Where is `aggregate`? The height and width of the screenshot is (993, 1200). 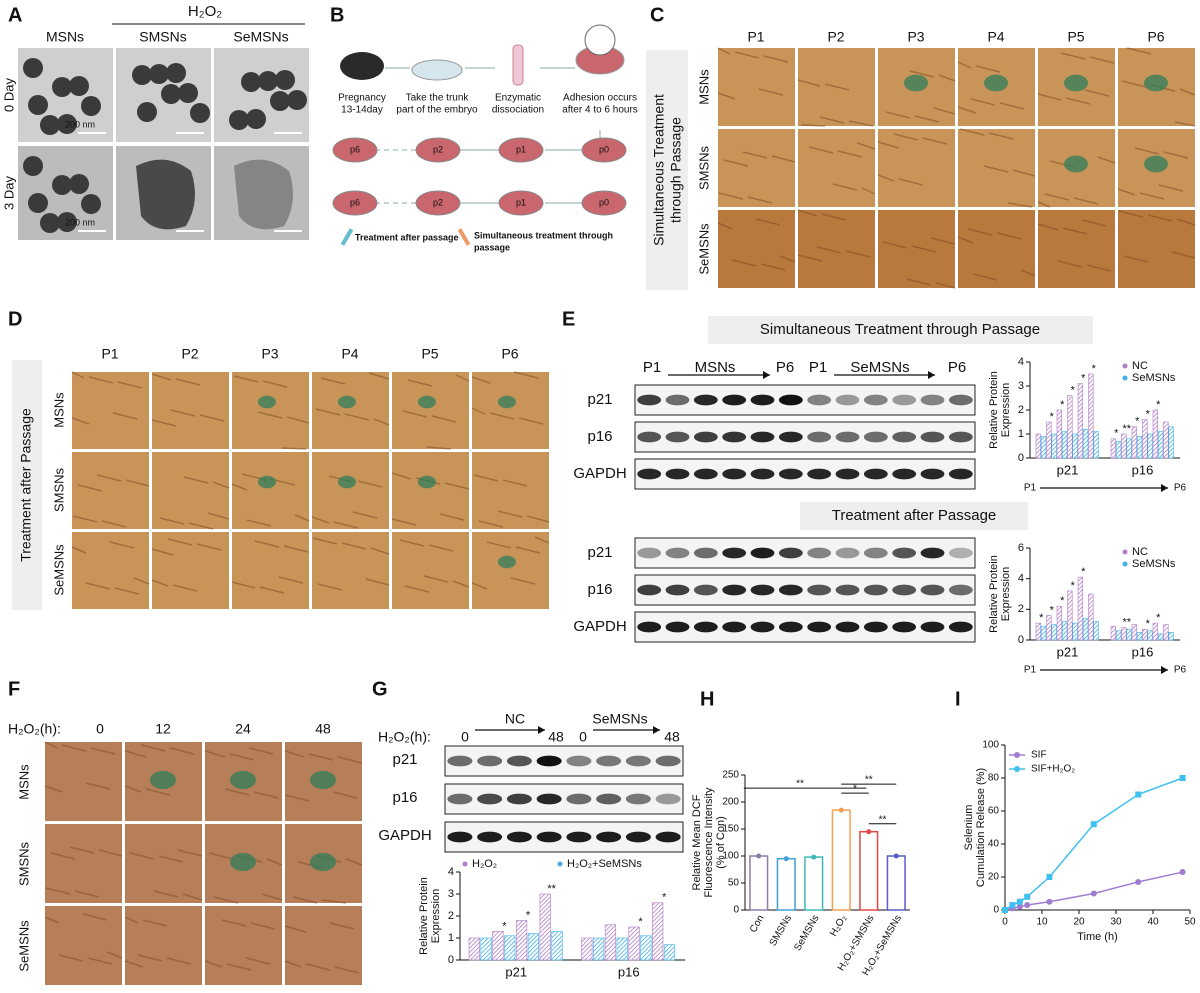
aggregate is located at coordinates (263, 194).